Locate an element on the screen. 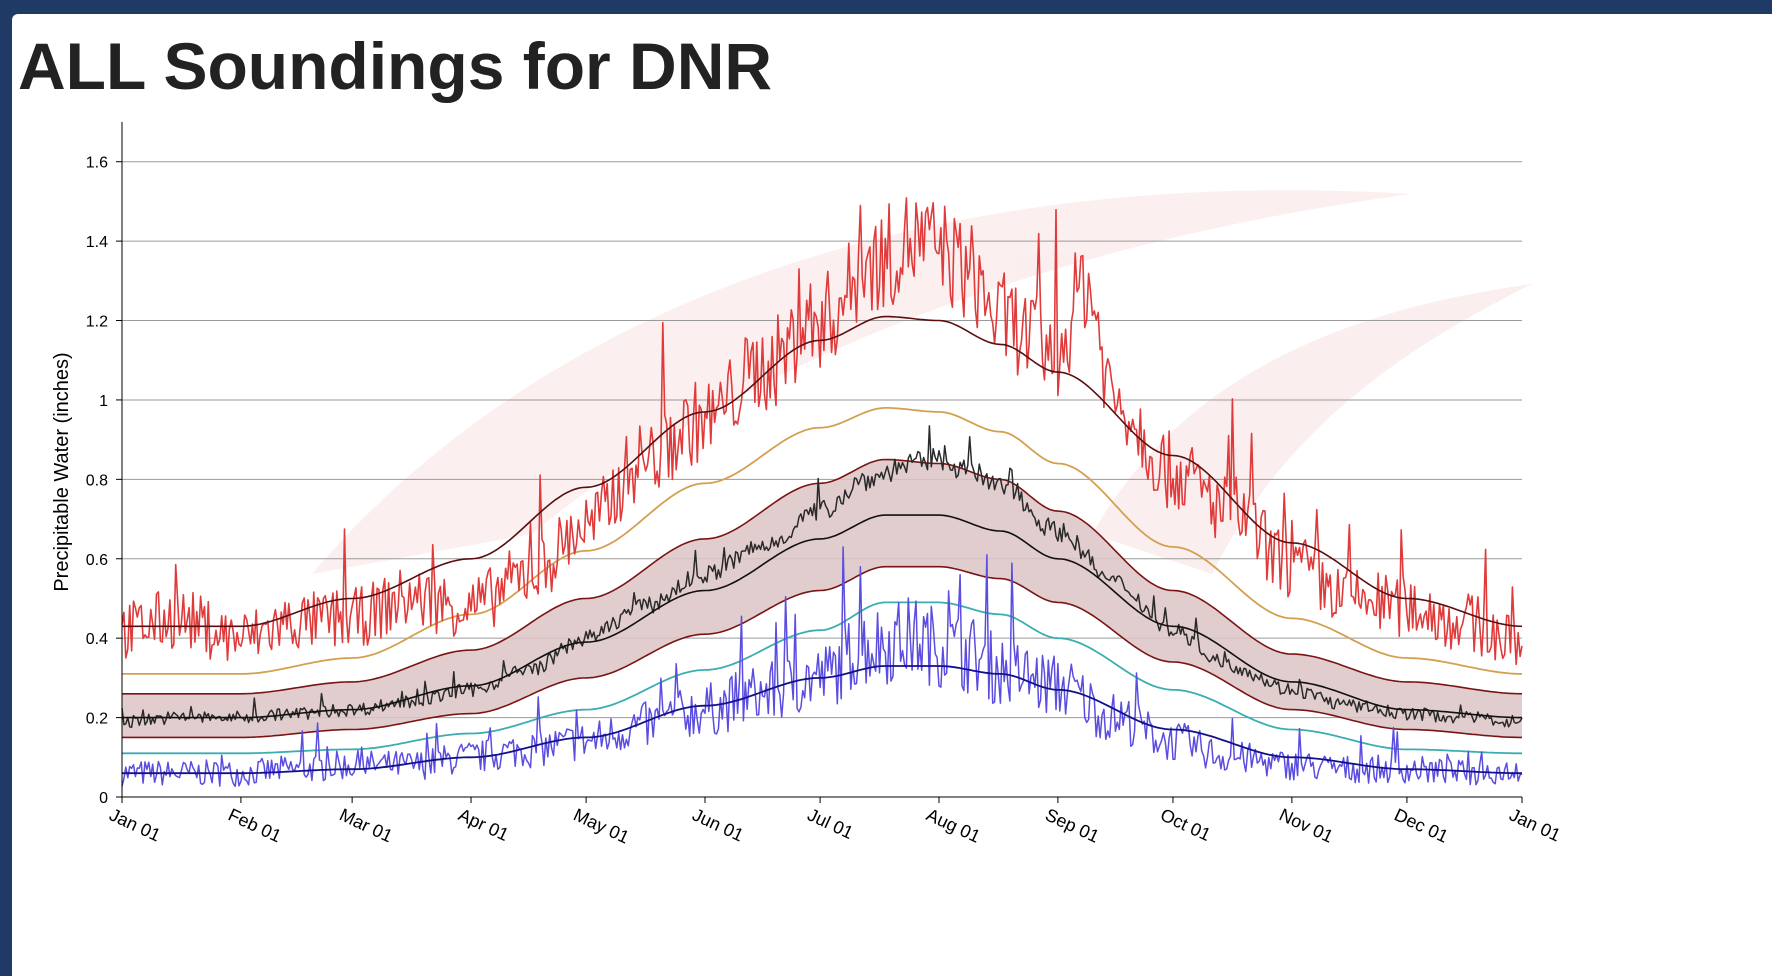 This screenshot has width=1772, height=976. series-min-mean-line is located at coordinates (822, 720).